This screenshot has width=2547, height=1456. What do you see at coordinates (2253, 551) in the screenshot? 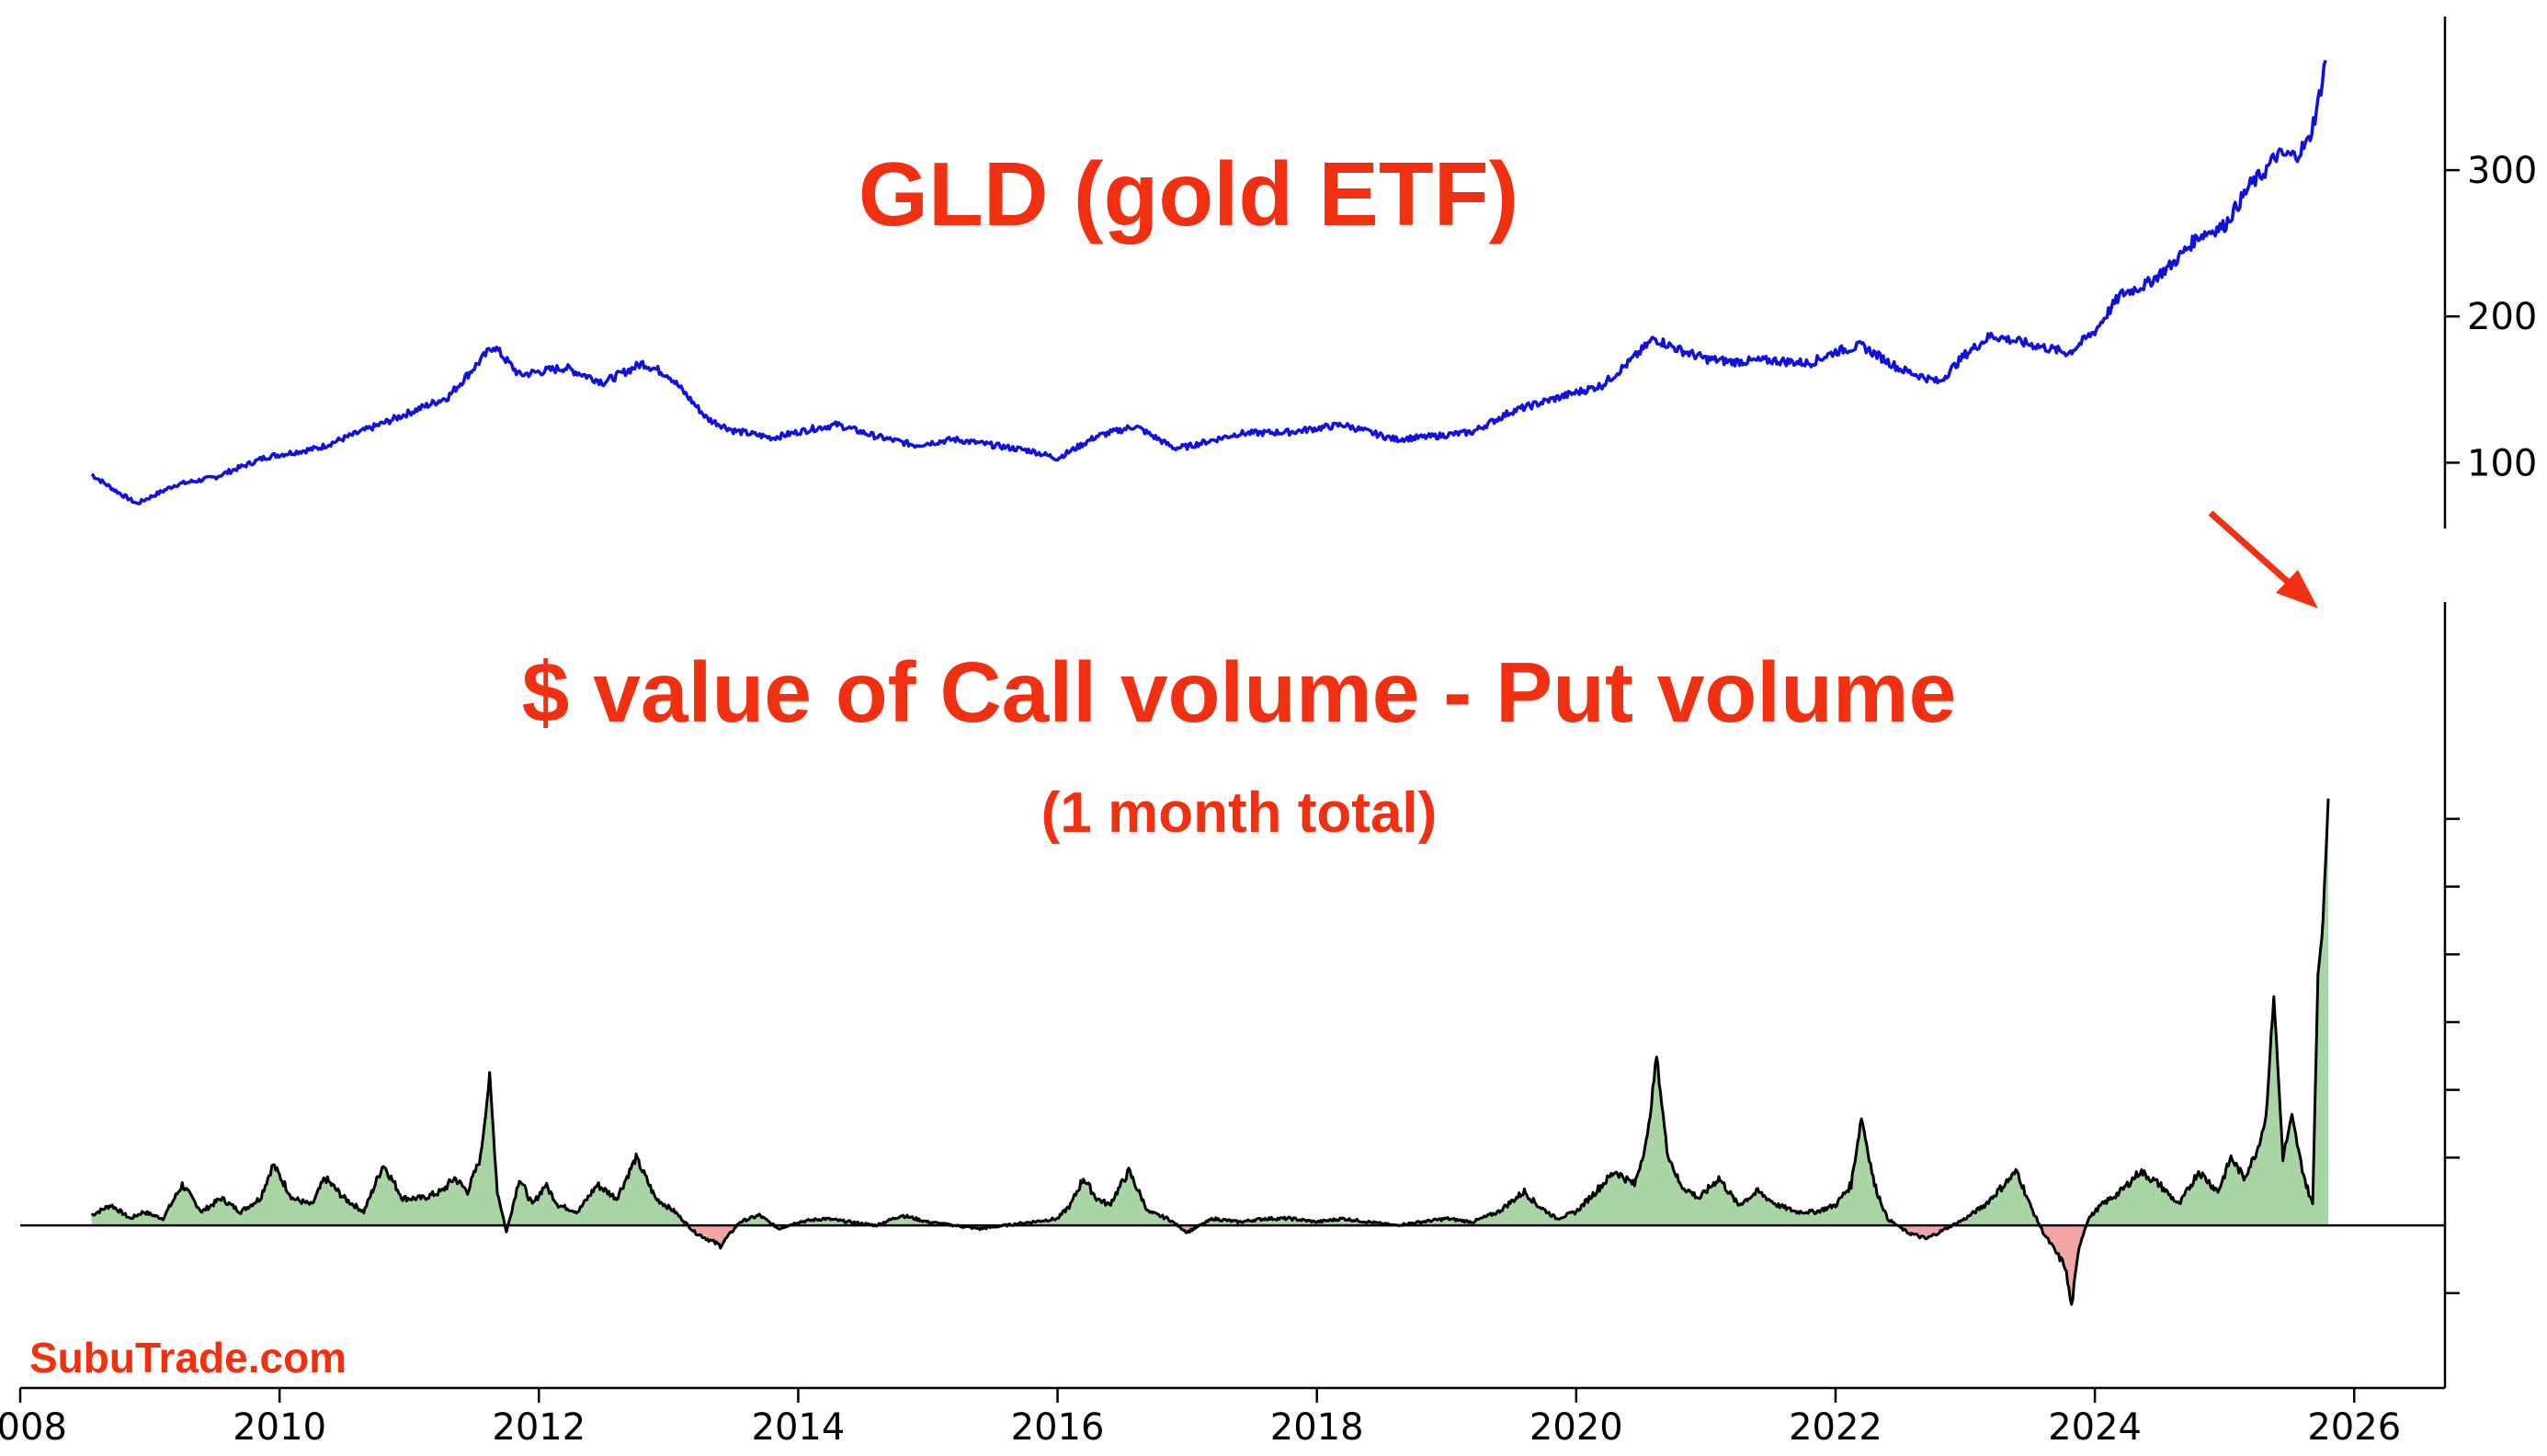
I see `arrow-shaft` at bounding box center [2253, 551].